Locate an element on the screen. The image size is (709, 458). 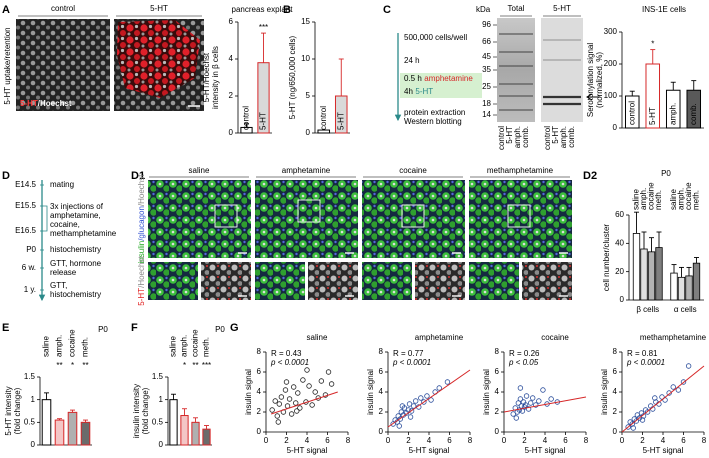
blot-unit: kDa is located at coordinates (483, 9).